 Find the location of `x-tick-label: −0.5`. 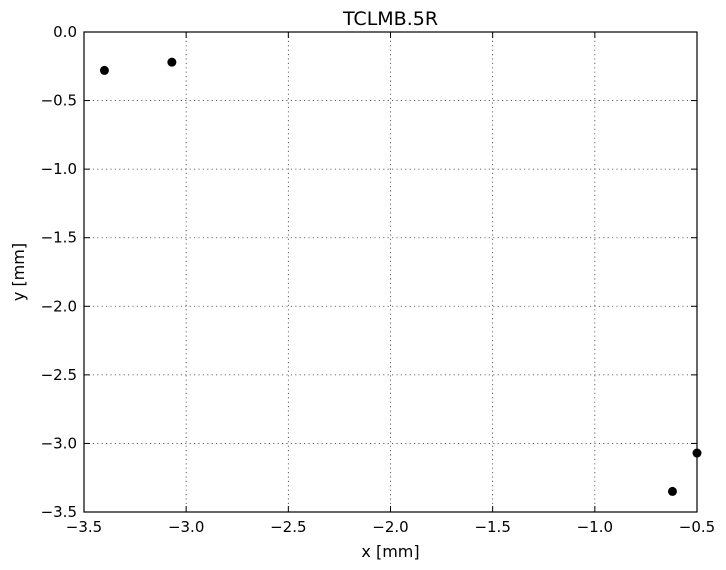

x-tick-label: −0.5 is located at coordinates (697, 527).